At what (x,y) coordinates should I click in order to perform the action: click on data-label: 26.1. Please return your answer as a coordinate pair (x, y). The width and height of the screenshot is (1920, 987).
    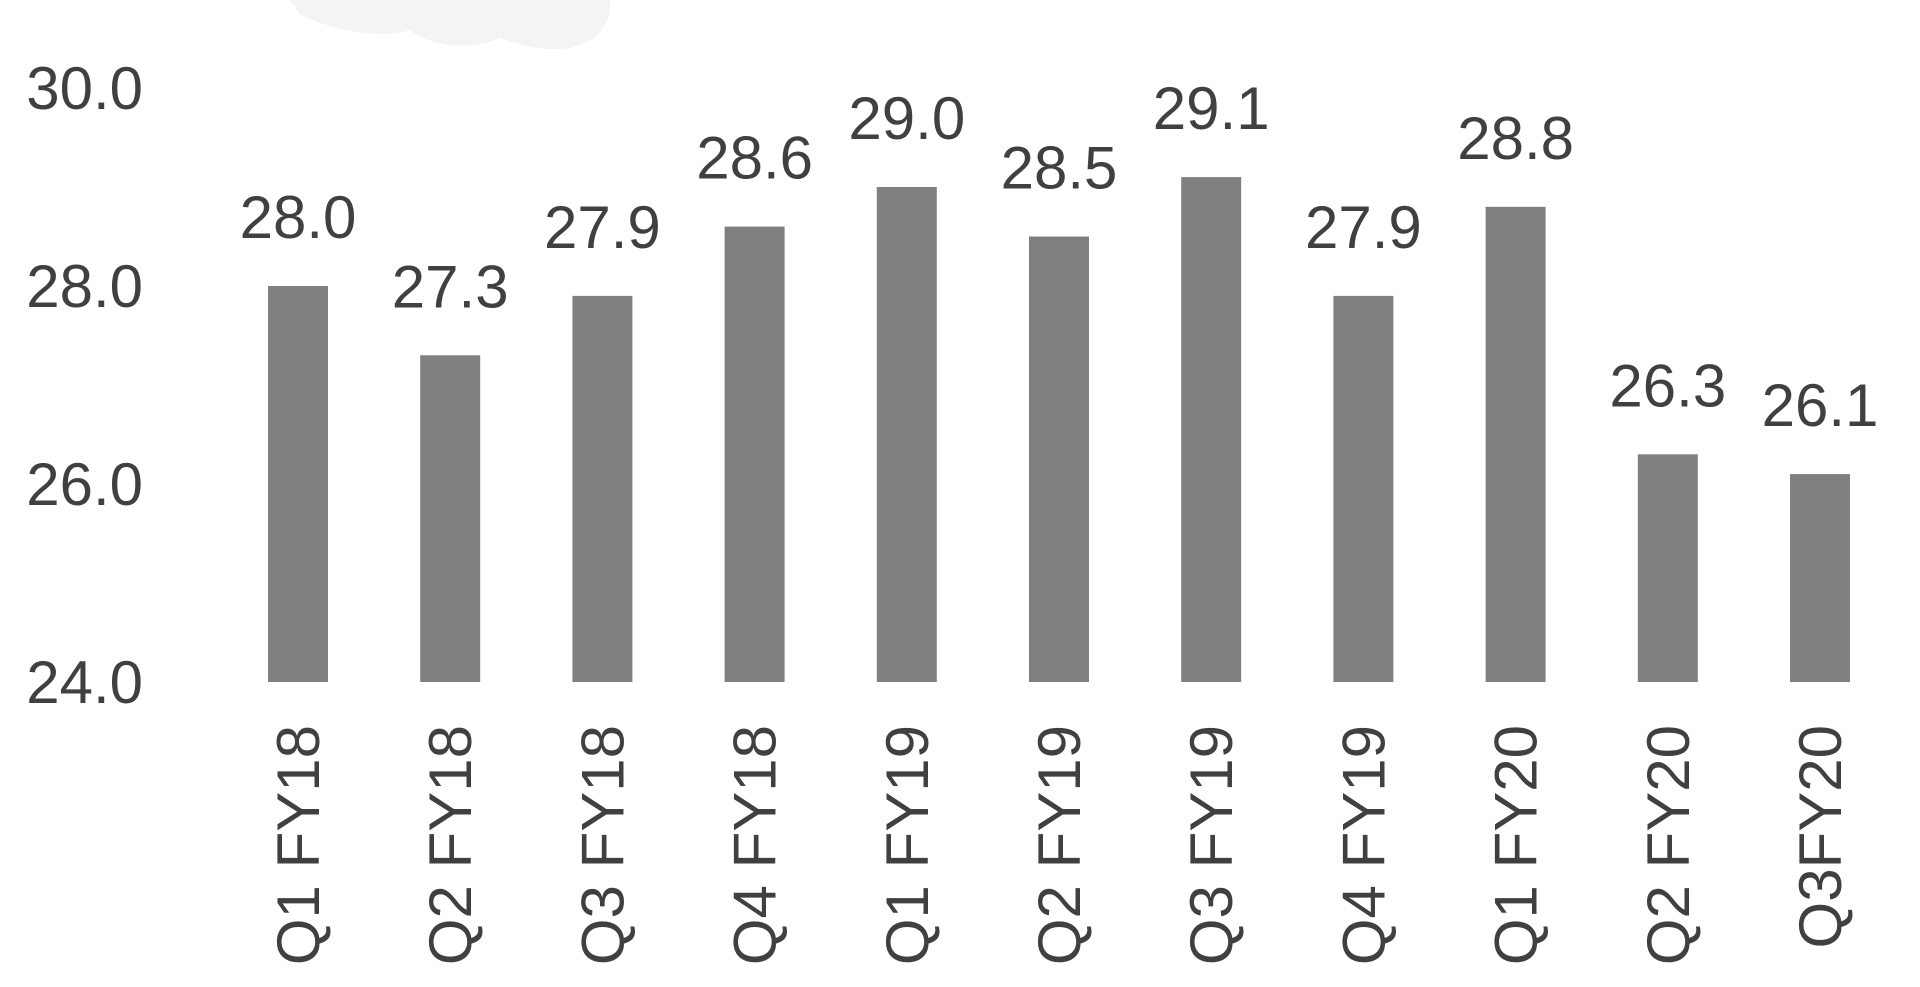
    Looking at the image, I should click on (1820, 405).